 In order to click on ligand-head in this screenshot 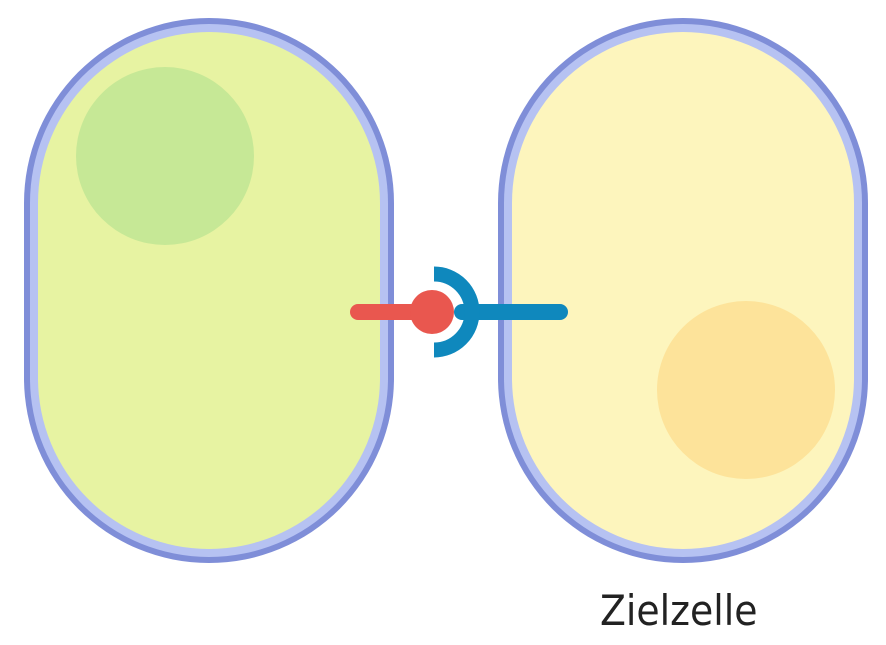, I will do `click(432, 312)`.